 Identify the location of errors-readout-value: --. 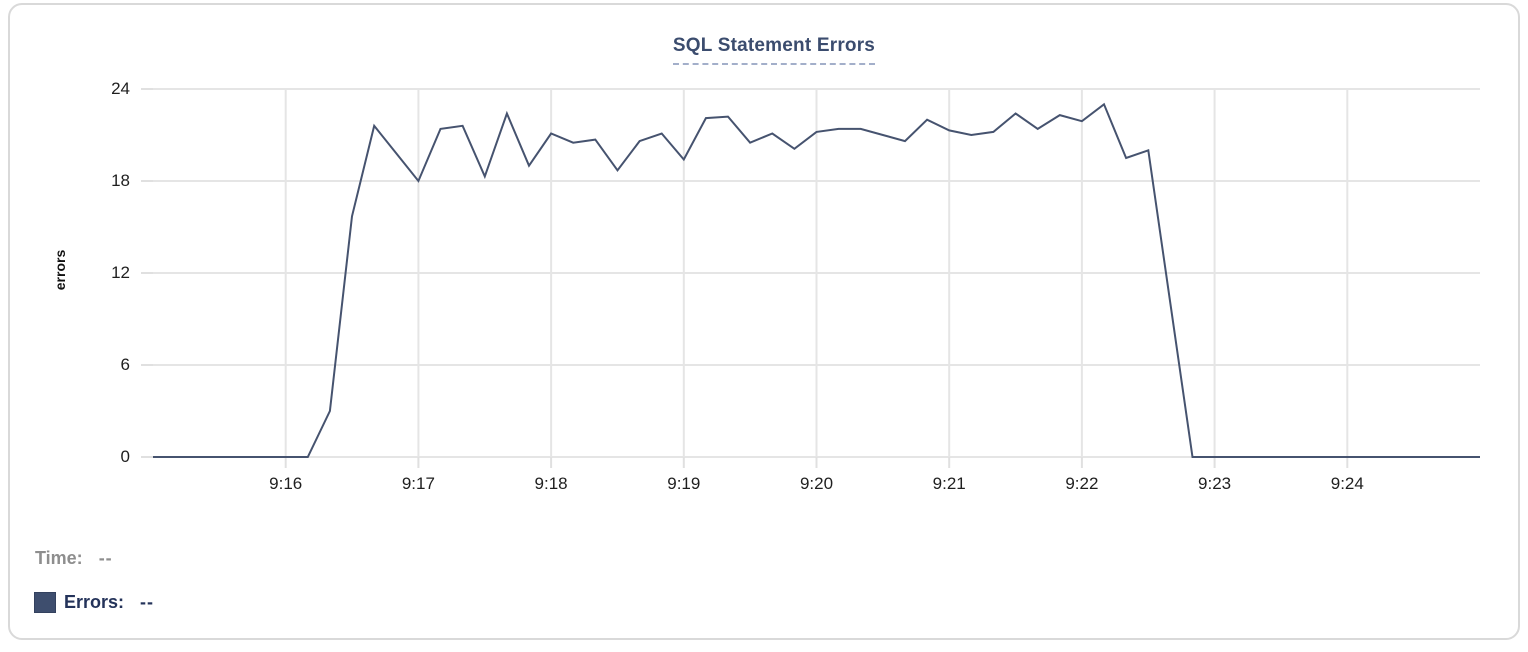
(147, 602).